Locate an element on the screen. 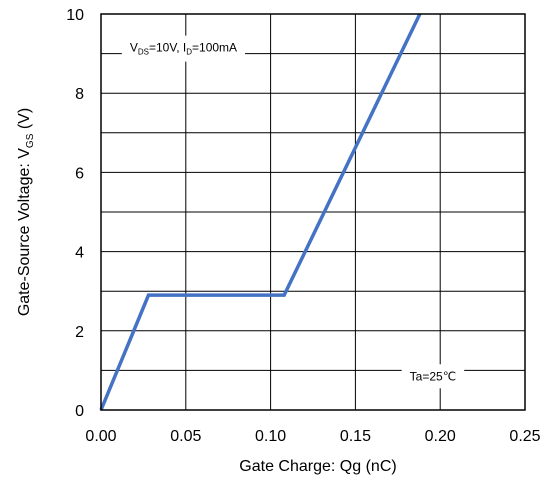 Image resolution: width=555 pixels, height=496 pixels. y-tick-label-0: 0 is located at coordinates (79, 411).